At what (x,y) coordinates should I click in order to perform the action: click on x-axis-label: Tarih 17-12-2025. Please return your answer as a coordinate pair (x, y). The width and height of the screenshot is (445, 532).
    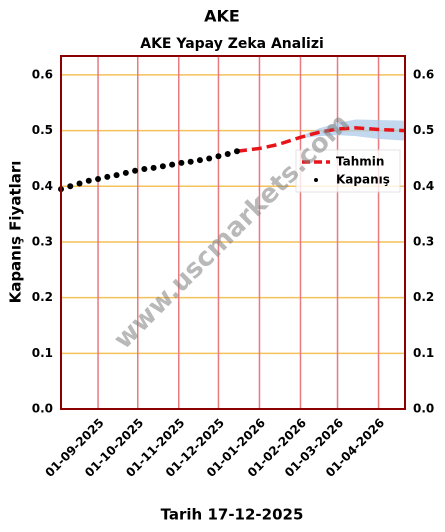
    Looking at the image, I should click on (232, 515).